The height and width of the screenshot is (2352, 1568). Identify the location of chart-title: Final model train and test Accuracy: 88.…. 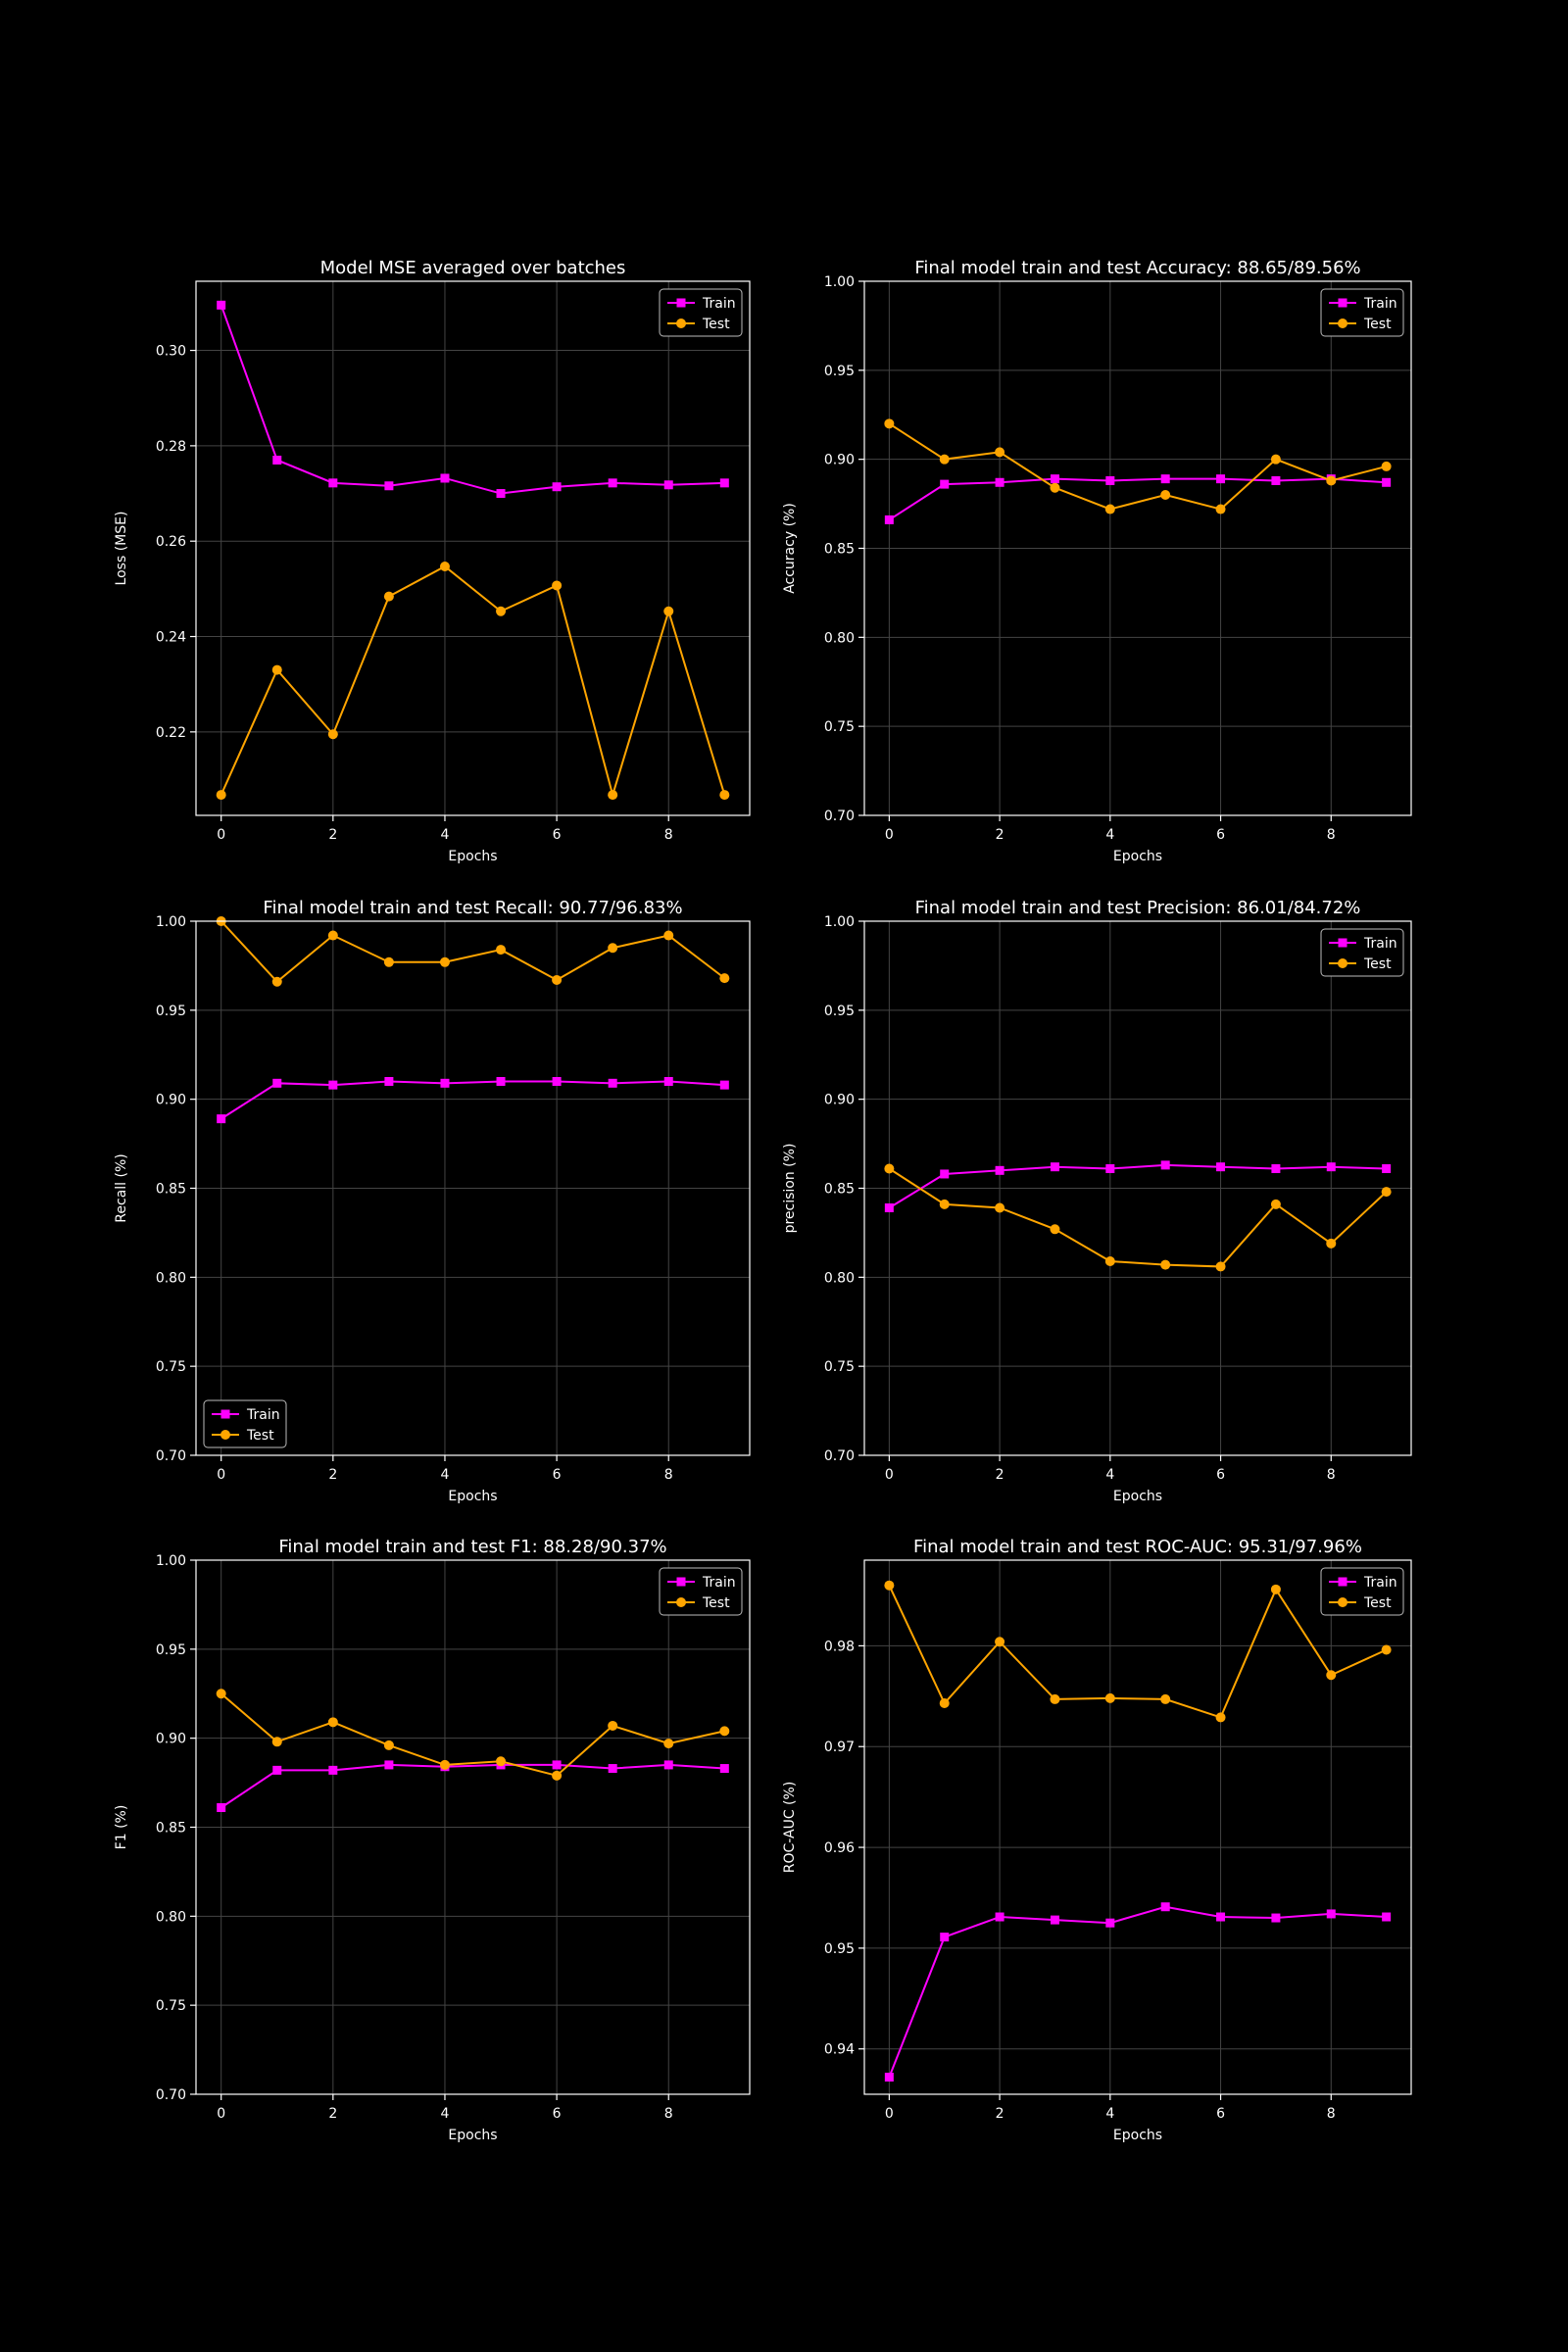
(1137, 268).